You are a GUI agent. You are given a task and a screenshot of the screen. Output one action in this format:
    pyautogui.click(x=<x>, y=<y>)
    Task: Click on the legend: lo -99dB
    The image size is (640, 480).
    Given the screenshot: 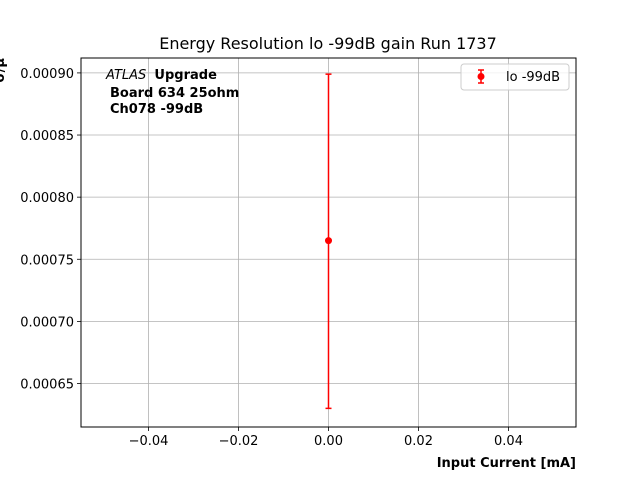 What is the action you would take?
    pyautogui.click(x=515, y=77)
    